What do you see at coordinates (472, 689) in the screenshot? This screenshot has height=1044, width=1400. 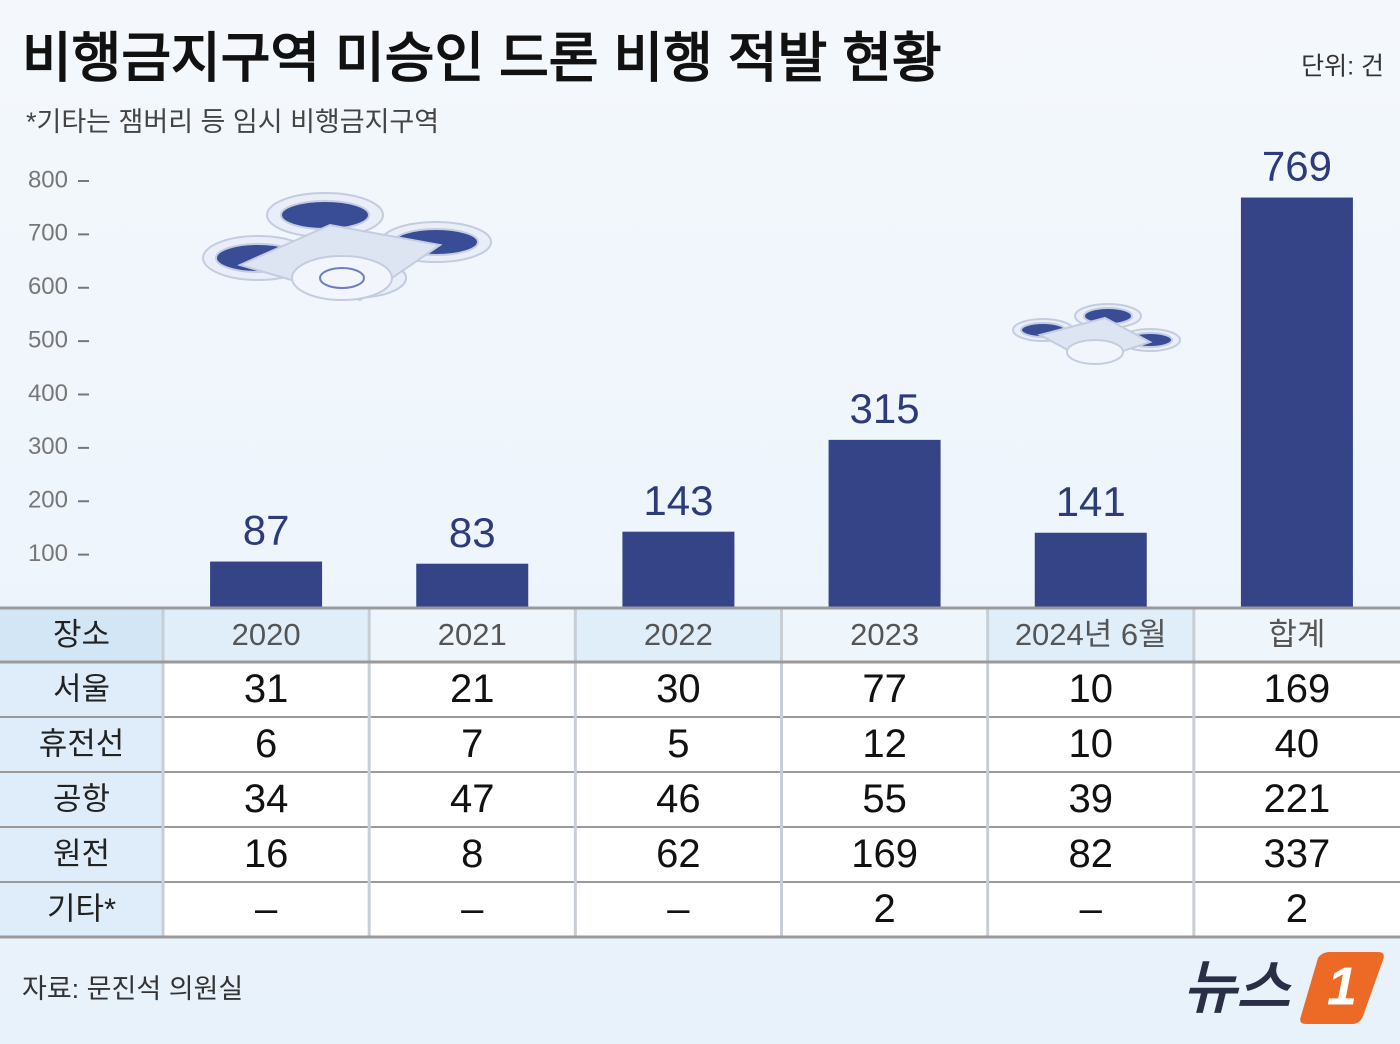 I see `table-cell: 21` at bounding box center [472, 689].